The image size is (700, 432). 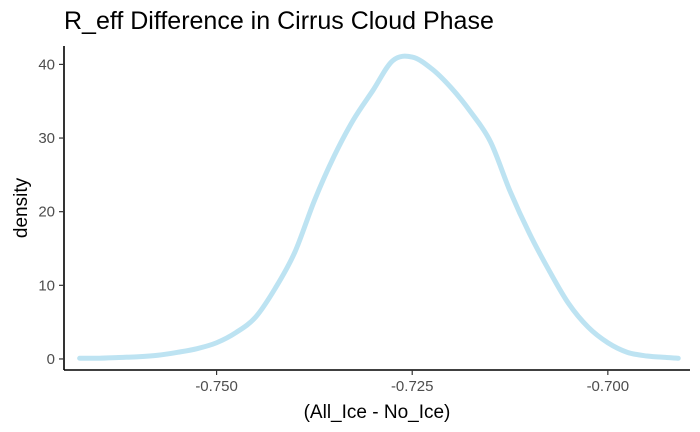 I want to click on x-tick-label: -0.700, so click(x=608, y=386).